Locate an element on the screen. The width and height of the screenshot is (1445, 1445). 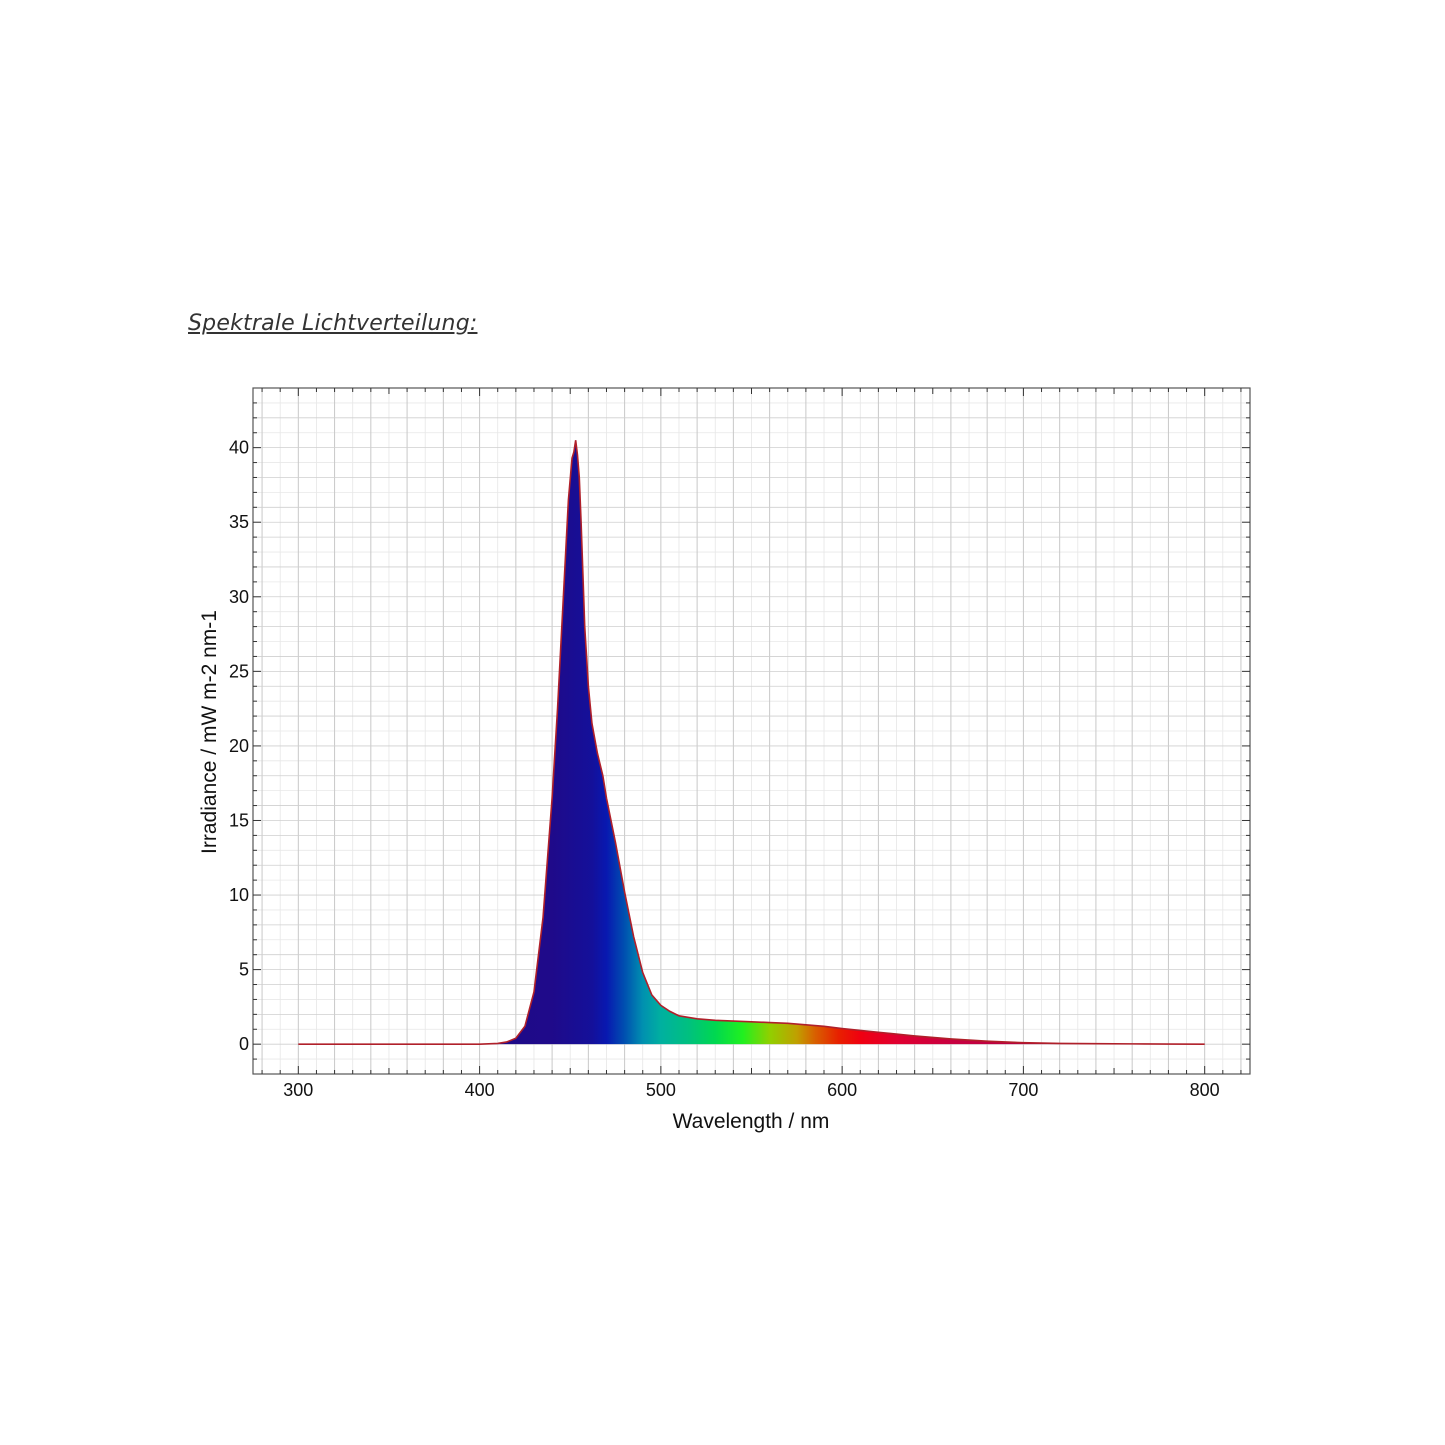
x-tick-label: 500 is located at coordinates (661, 1090).